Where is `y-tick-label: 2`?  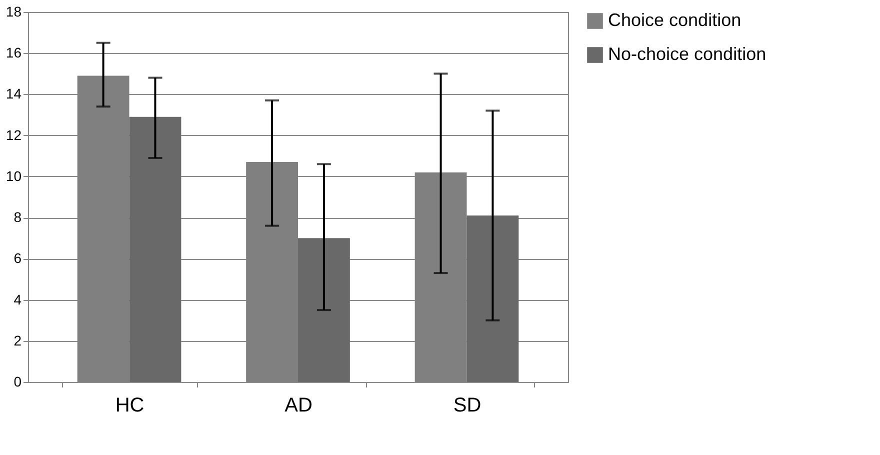
y-tick-label: 2 is located at coordinates (18, 340).